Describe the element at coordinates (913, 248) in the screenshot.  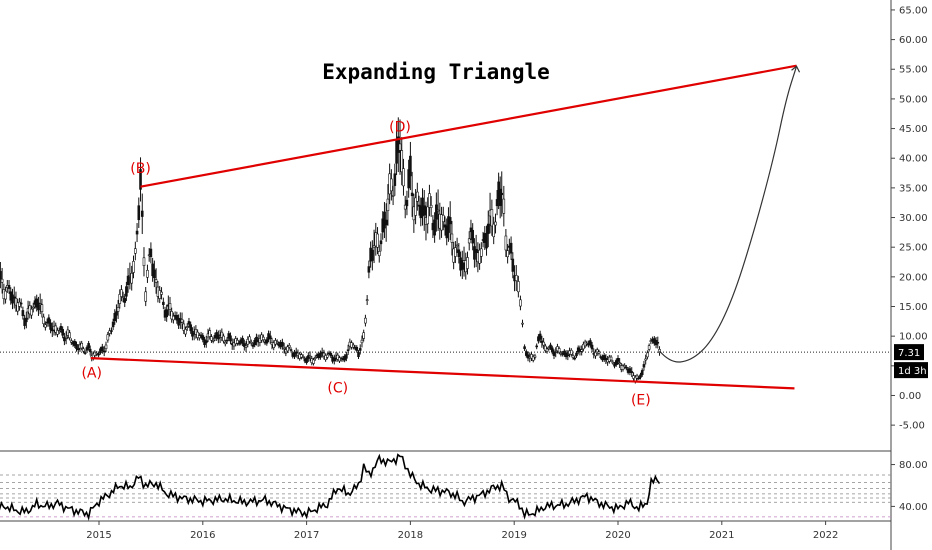
I see `price-tick-label: 25.00` at that location.